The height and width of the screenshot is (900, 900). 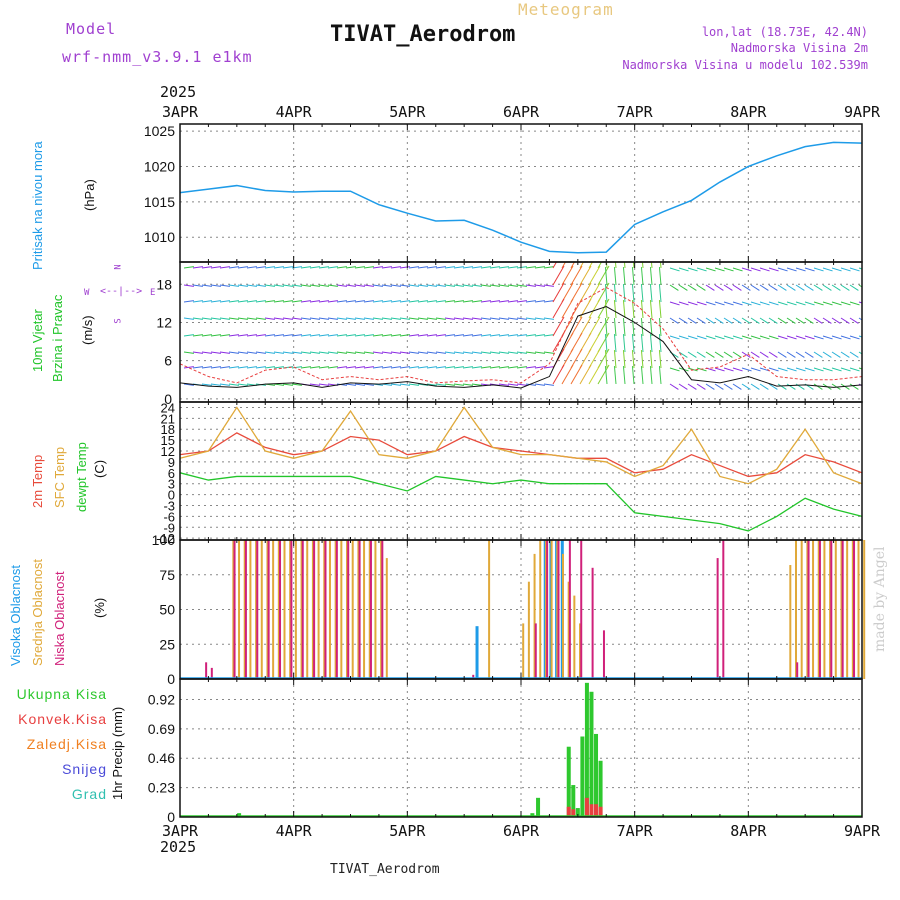 I want to click on y-tick-label: 0.46, so click(x=161, y=758).